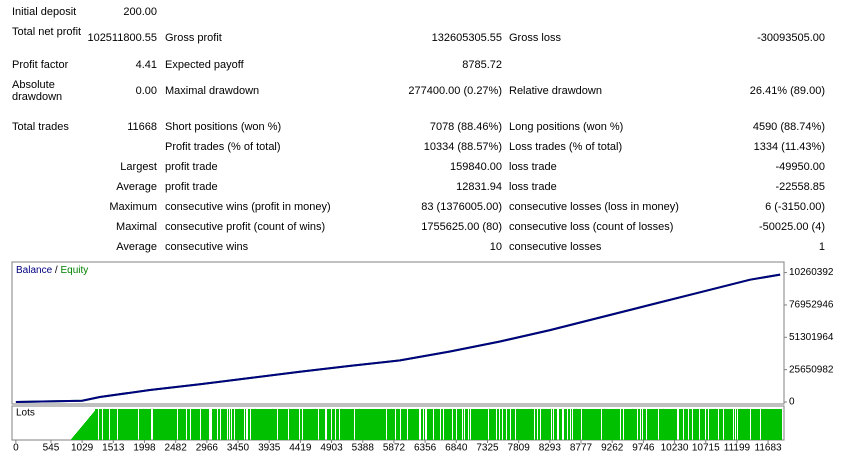 The image size is (841, 461). I want to click on lots-bars, so click(426, 424).